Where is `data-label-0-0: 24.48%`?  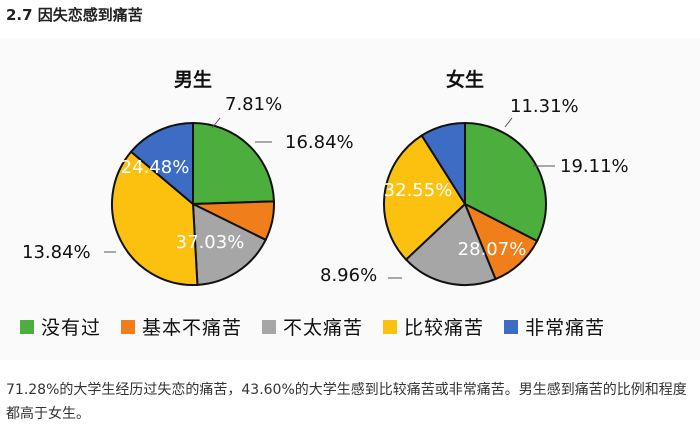 data-label-0-0: 24.48% is located at coordinates (155, 167).